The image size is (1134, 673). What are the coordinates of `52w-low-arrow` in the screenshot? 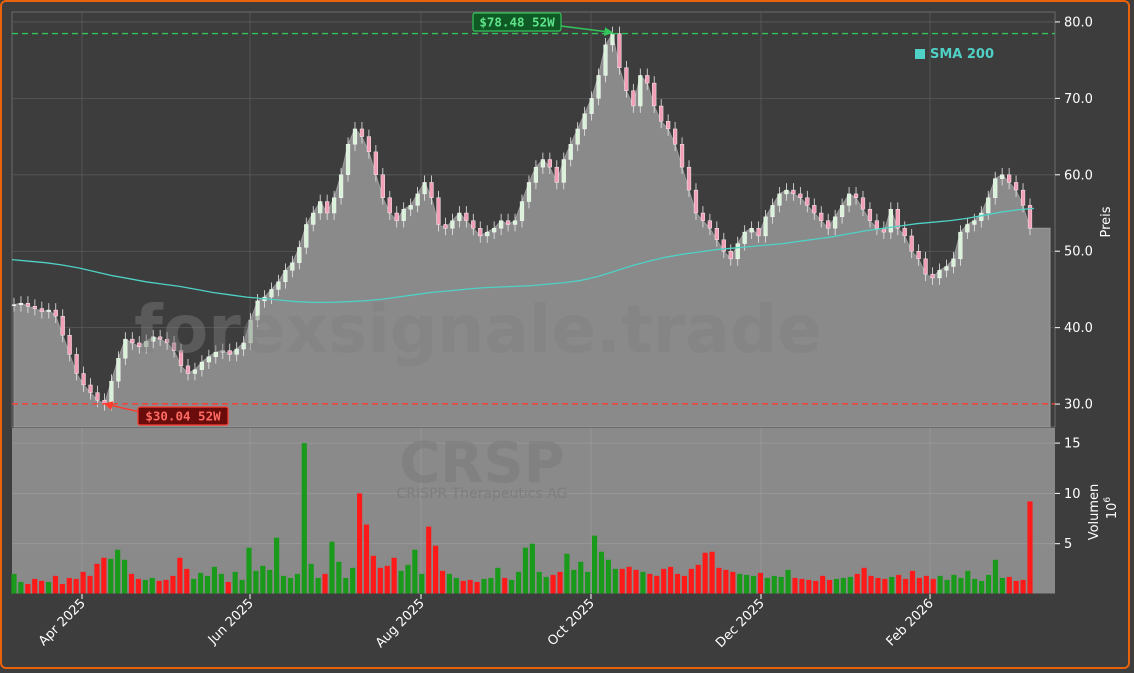 It's located at (122, 407).